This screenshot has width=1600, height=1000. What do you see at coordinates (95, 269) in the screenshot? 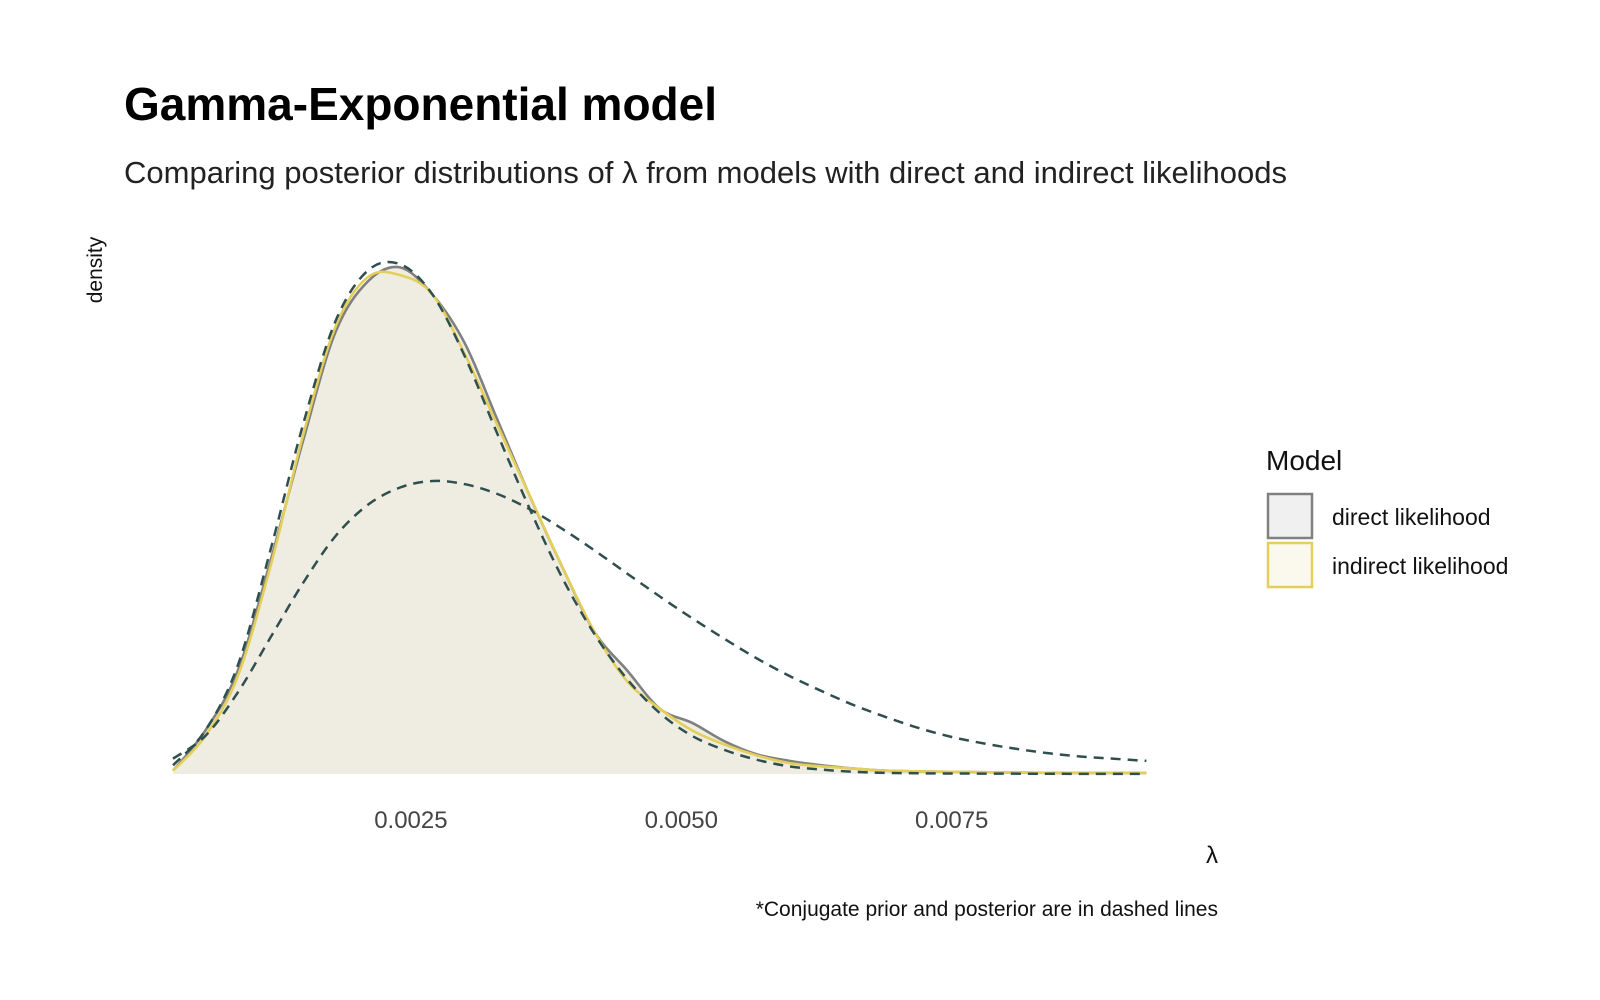
I see `y-axis-title: density` at bounding box center [95, 269].